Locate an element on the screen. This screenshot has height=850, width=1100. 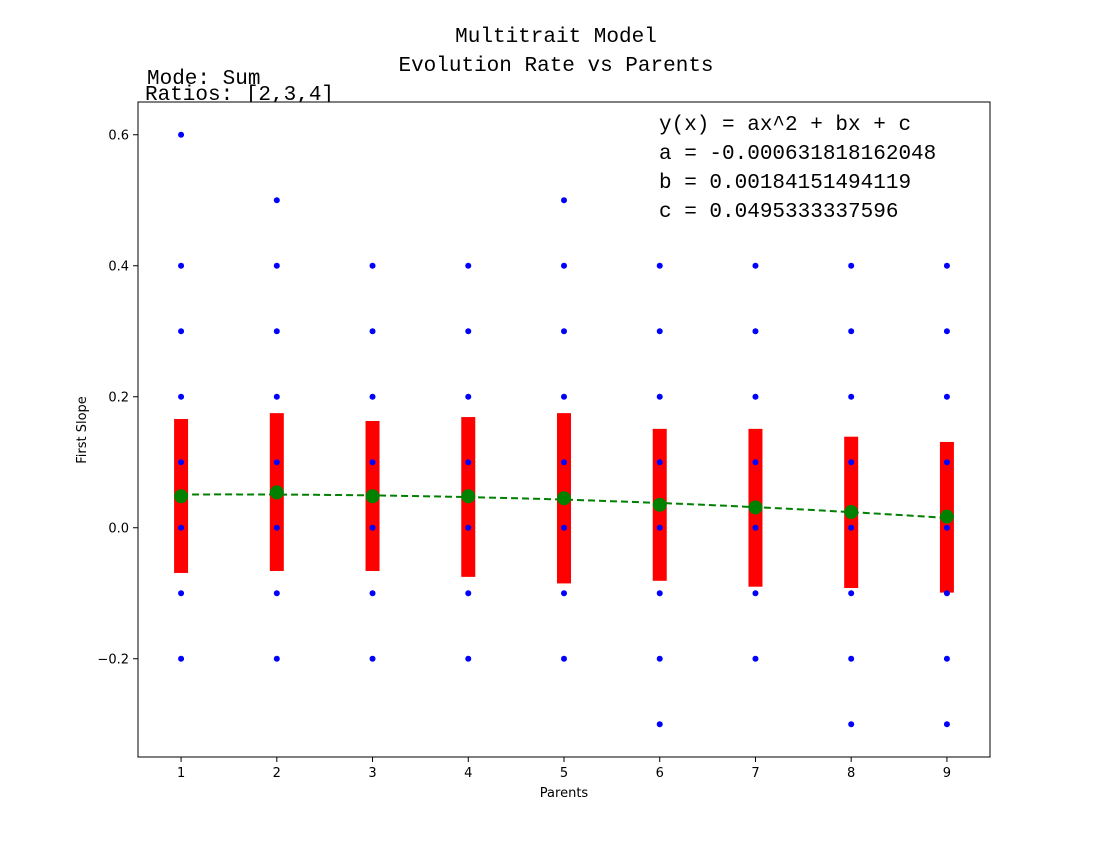
chart-title-line-2: Evolution Rate vs Parents is located at coordinates (555, 66).